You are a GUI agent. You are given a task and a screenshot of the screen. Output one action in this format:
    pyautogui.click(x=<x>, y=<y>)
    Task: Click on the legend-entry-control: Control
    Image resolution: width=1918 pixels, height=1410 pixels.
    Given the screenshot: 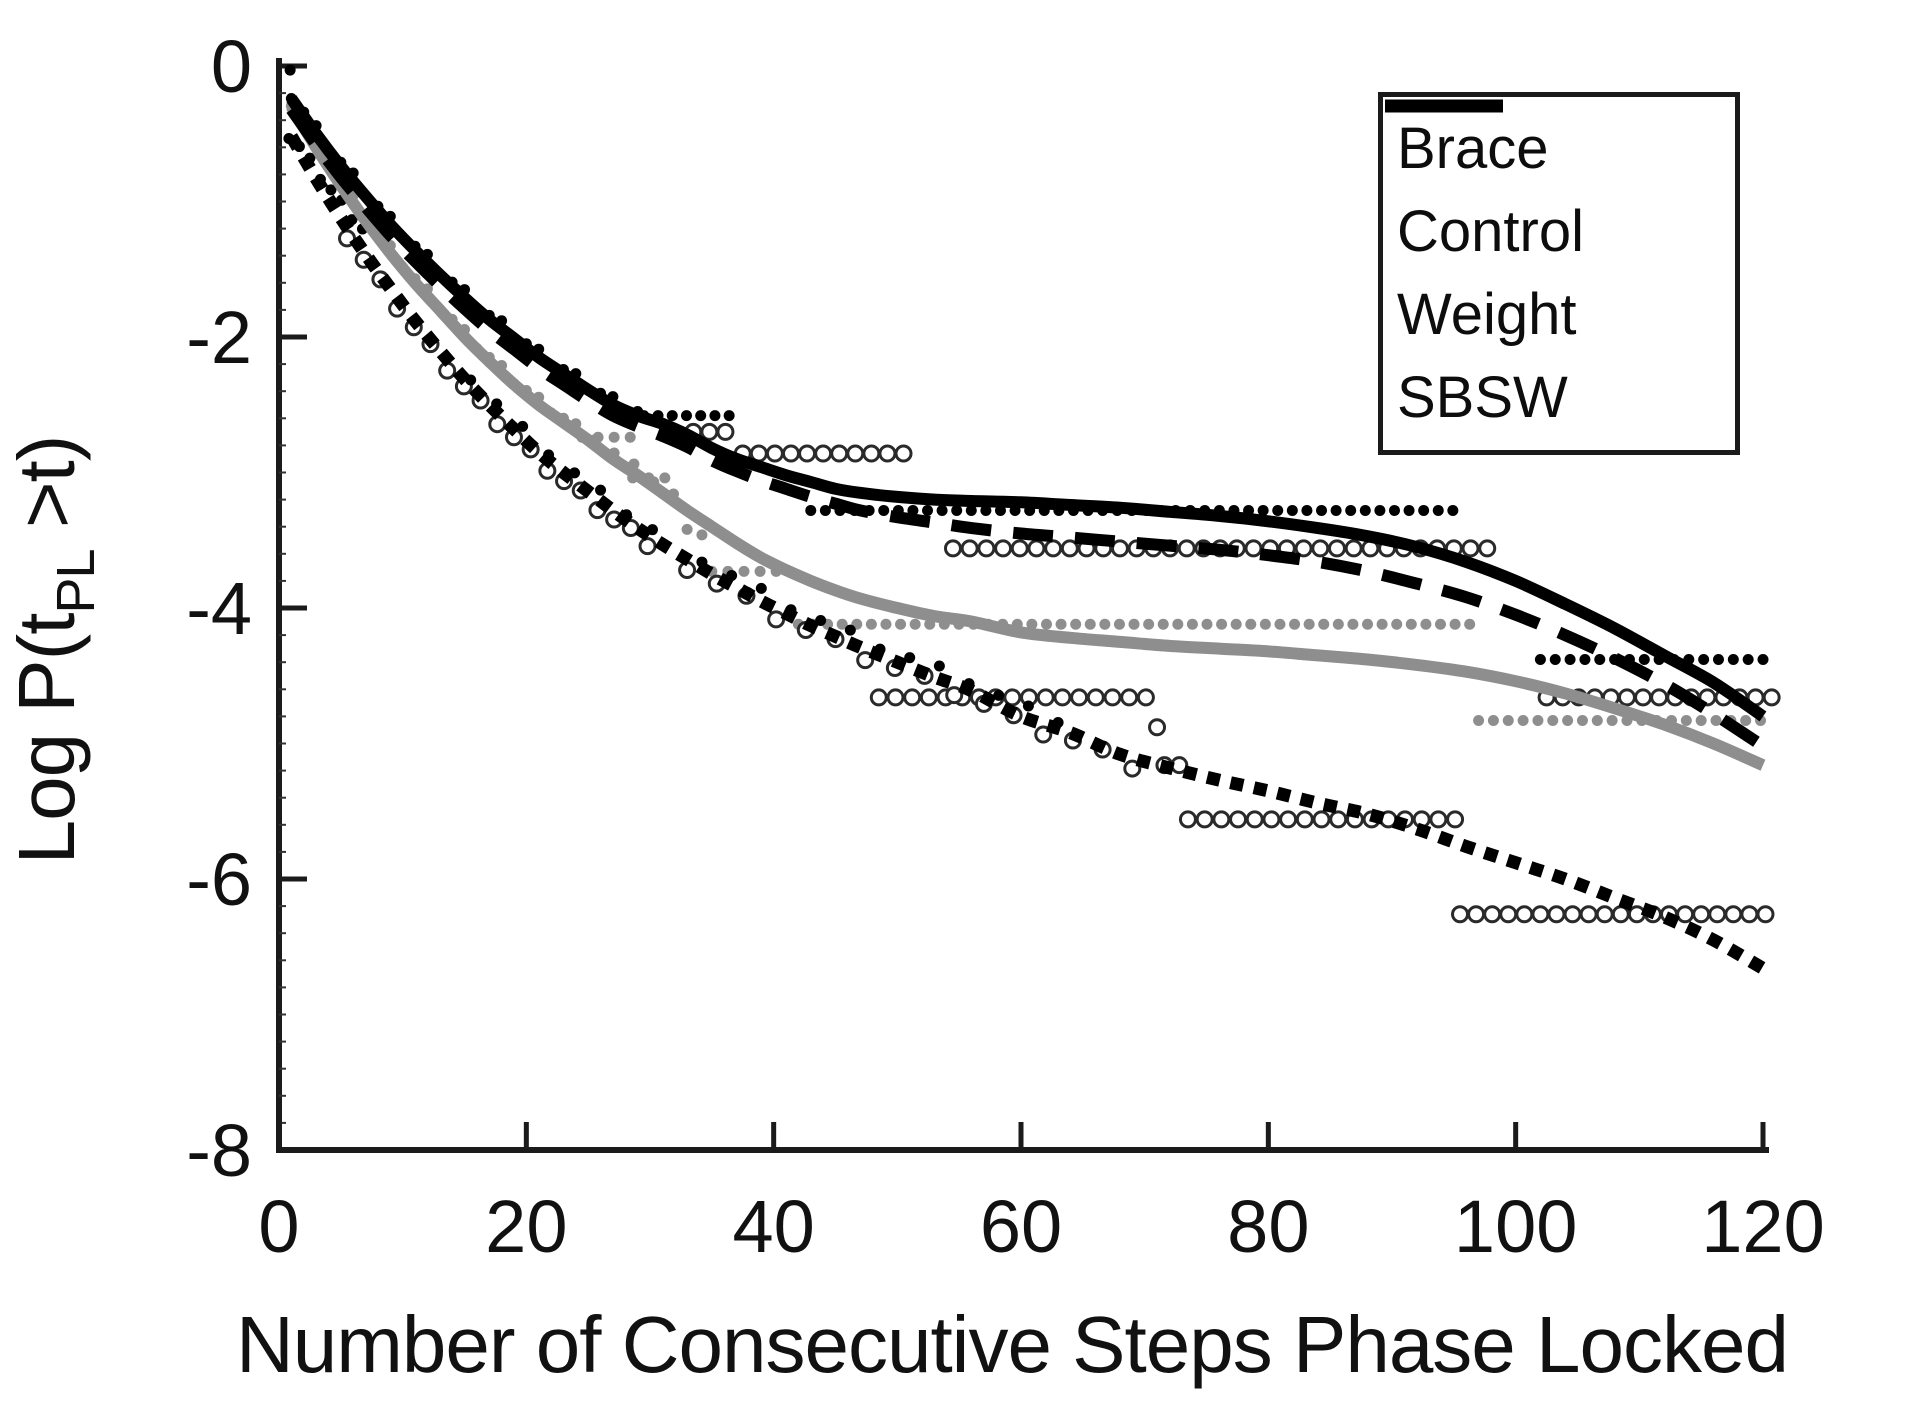 What is the action you would take?
    pyautogui.click(x=1558, y=183)
    